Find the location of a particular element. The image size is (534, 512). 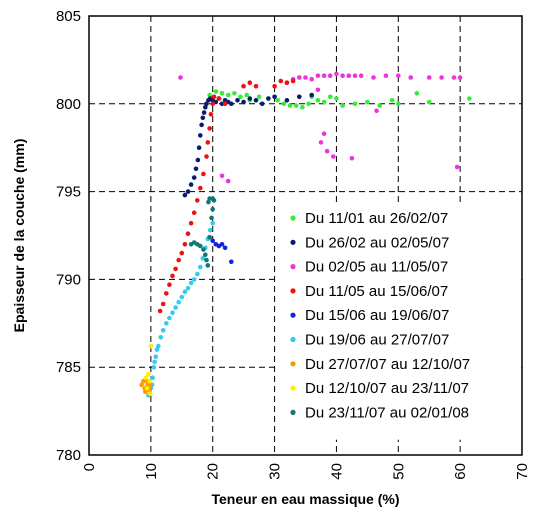

legend-label: Du 19/06 au 27/07/07 is located at coordinates (377, 340).